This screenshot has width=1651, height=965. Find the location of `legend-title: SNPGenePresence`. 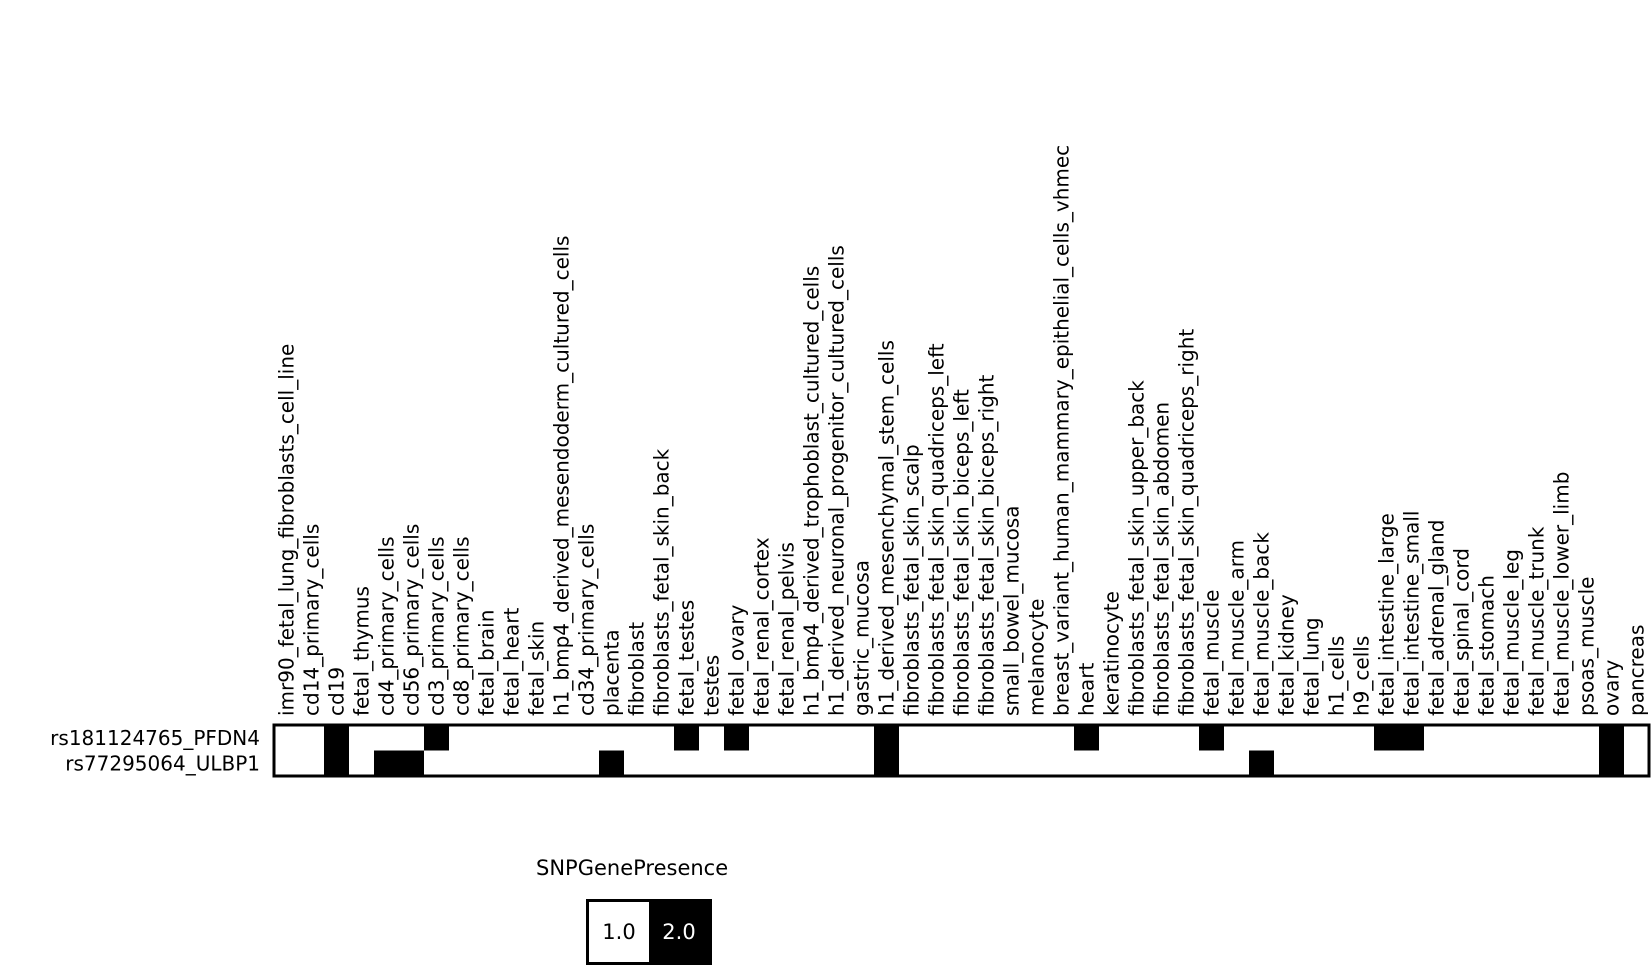

legend-title: SNPGenePresence is located at coordinates (632, 868).